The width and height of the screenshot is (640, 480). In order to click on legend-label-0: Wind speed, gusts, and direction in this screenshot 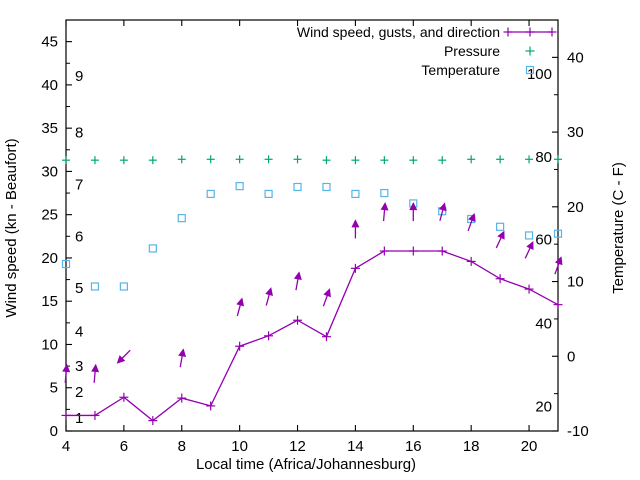, I will do `click(398, 32)`.